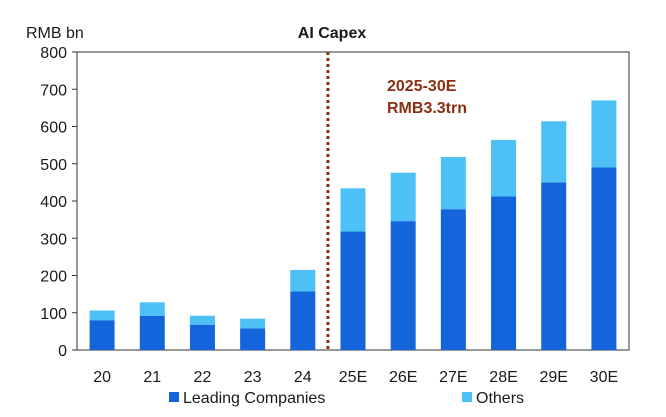 The image size is (666, 417). Describe the element at coordinates (453, 183) in the screenshot. I see `bar-others-27E` at that location.